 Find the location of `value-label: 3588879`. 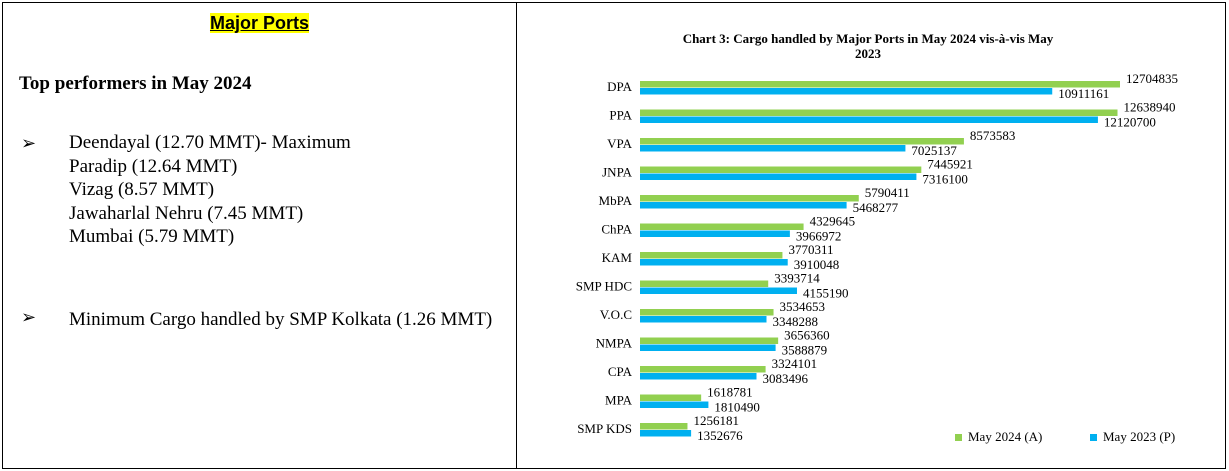

value-label: 3588879 is located at coordinates (805, 349).